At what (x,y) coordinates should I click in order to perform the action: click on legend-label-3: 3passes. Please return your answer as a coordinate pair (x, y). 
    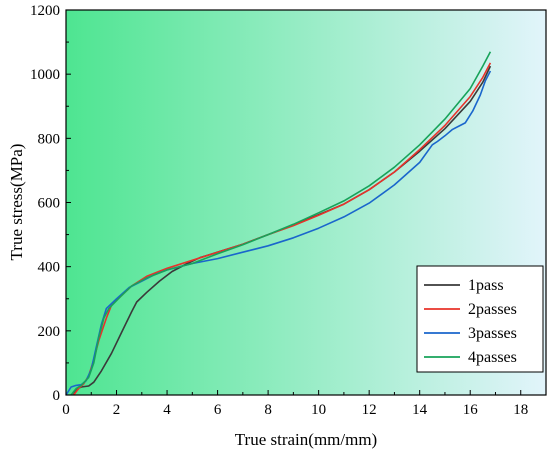
    Looking at the image, I should click on (492, 333).